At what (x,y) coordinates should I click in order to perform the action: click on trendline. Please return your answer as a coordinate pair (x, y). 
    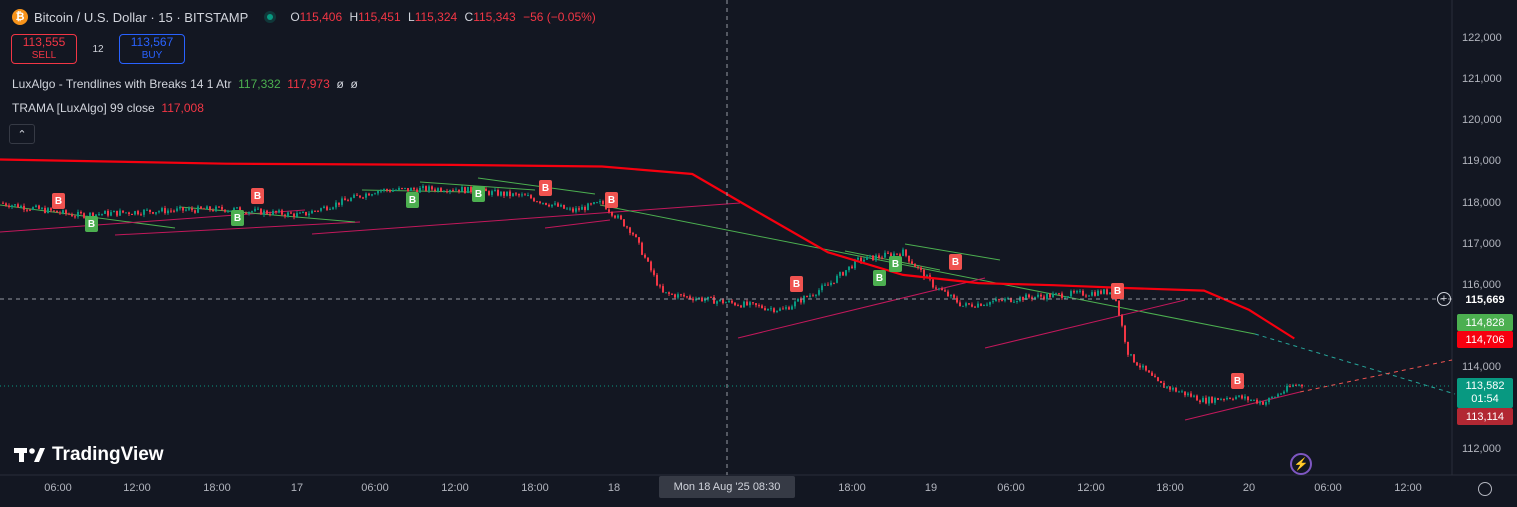
    Looking at the image, I should click on (526, 218).